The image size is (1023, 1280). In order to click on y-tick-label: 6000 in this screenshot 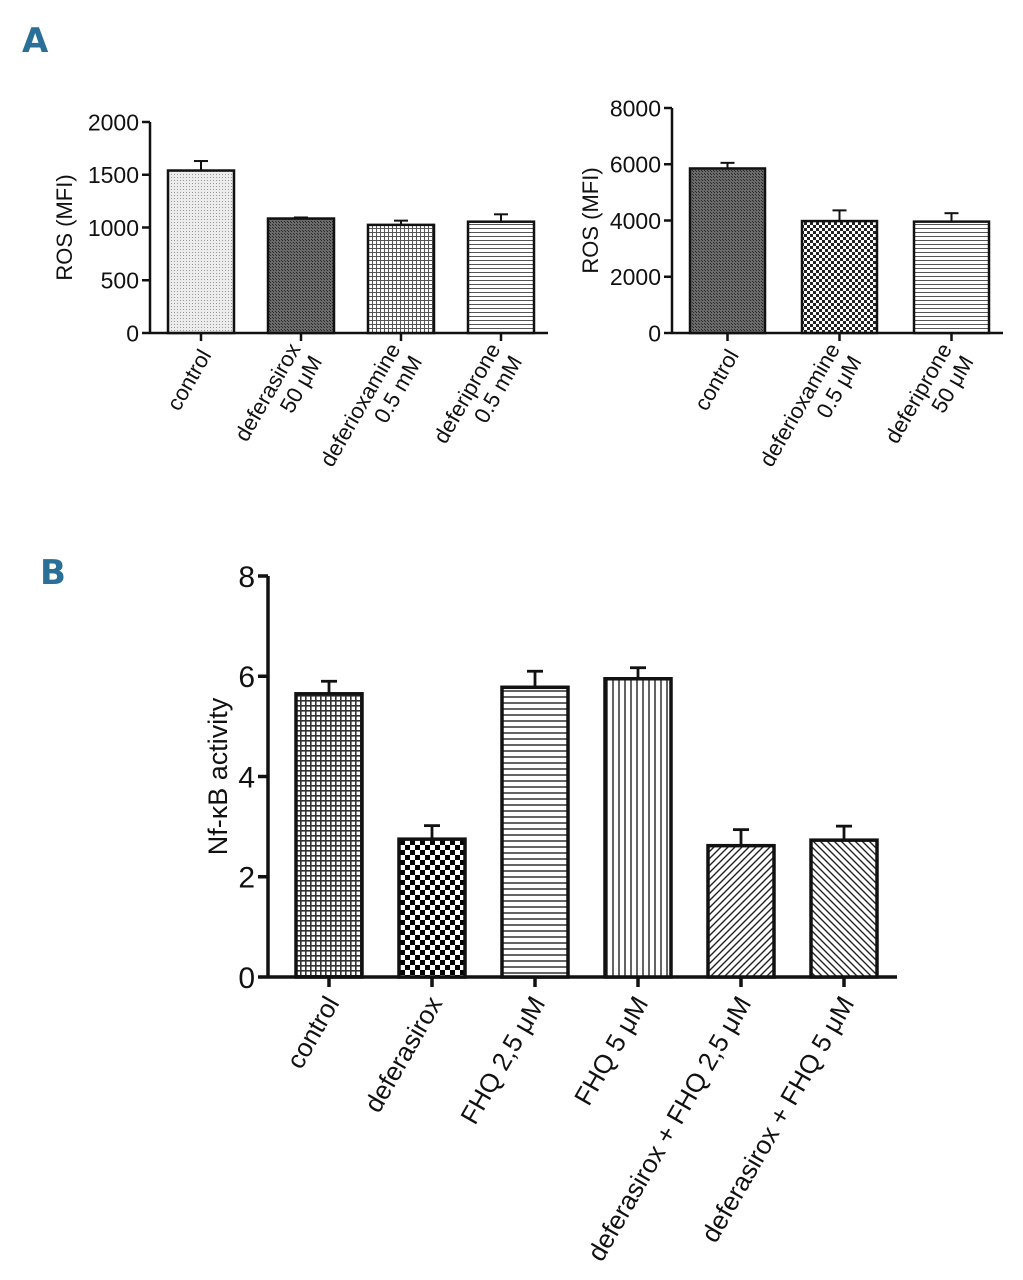, I will do `click(635, 165)`.